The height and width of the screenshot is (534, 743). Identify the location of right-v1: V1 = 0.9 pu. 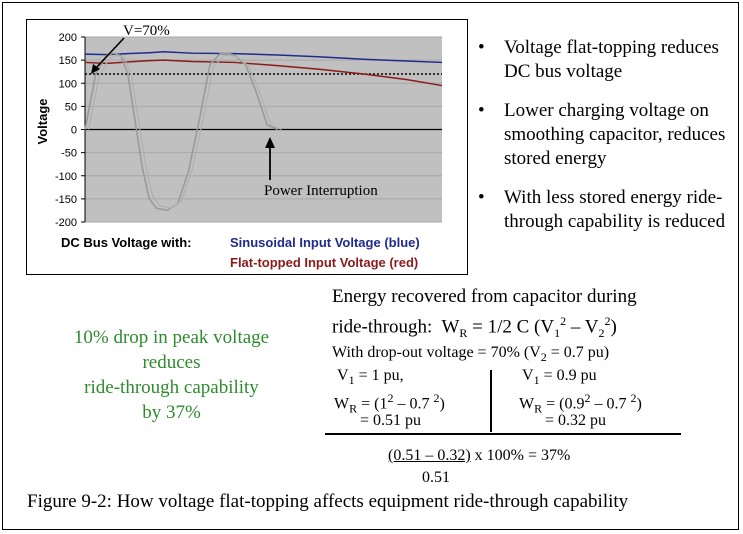
(559, 378).